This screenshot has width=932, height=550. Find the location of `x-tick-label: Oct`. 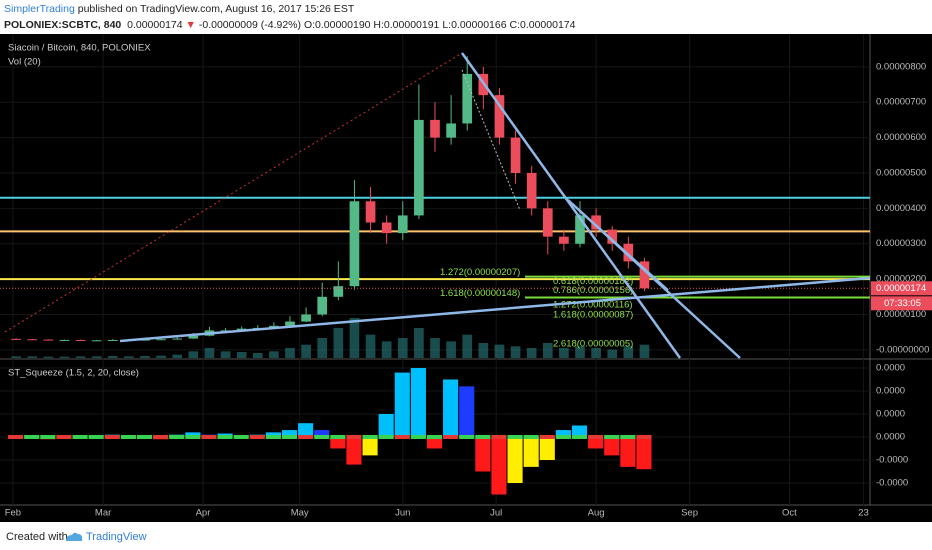

x-tick-label: Oct is located at coordinates (789, 513).